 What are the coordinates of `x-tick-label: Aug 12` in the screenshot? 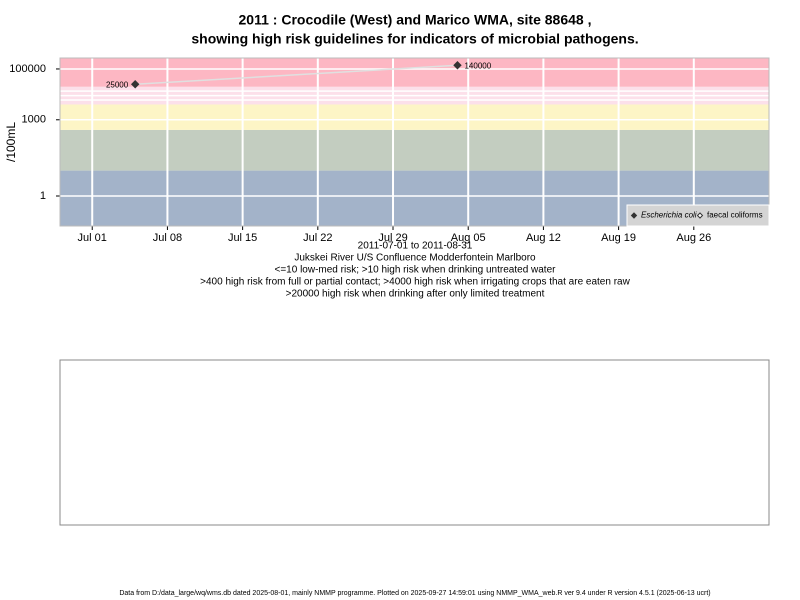 It's located at (543, 238).